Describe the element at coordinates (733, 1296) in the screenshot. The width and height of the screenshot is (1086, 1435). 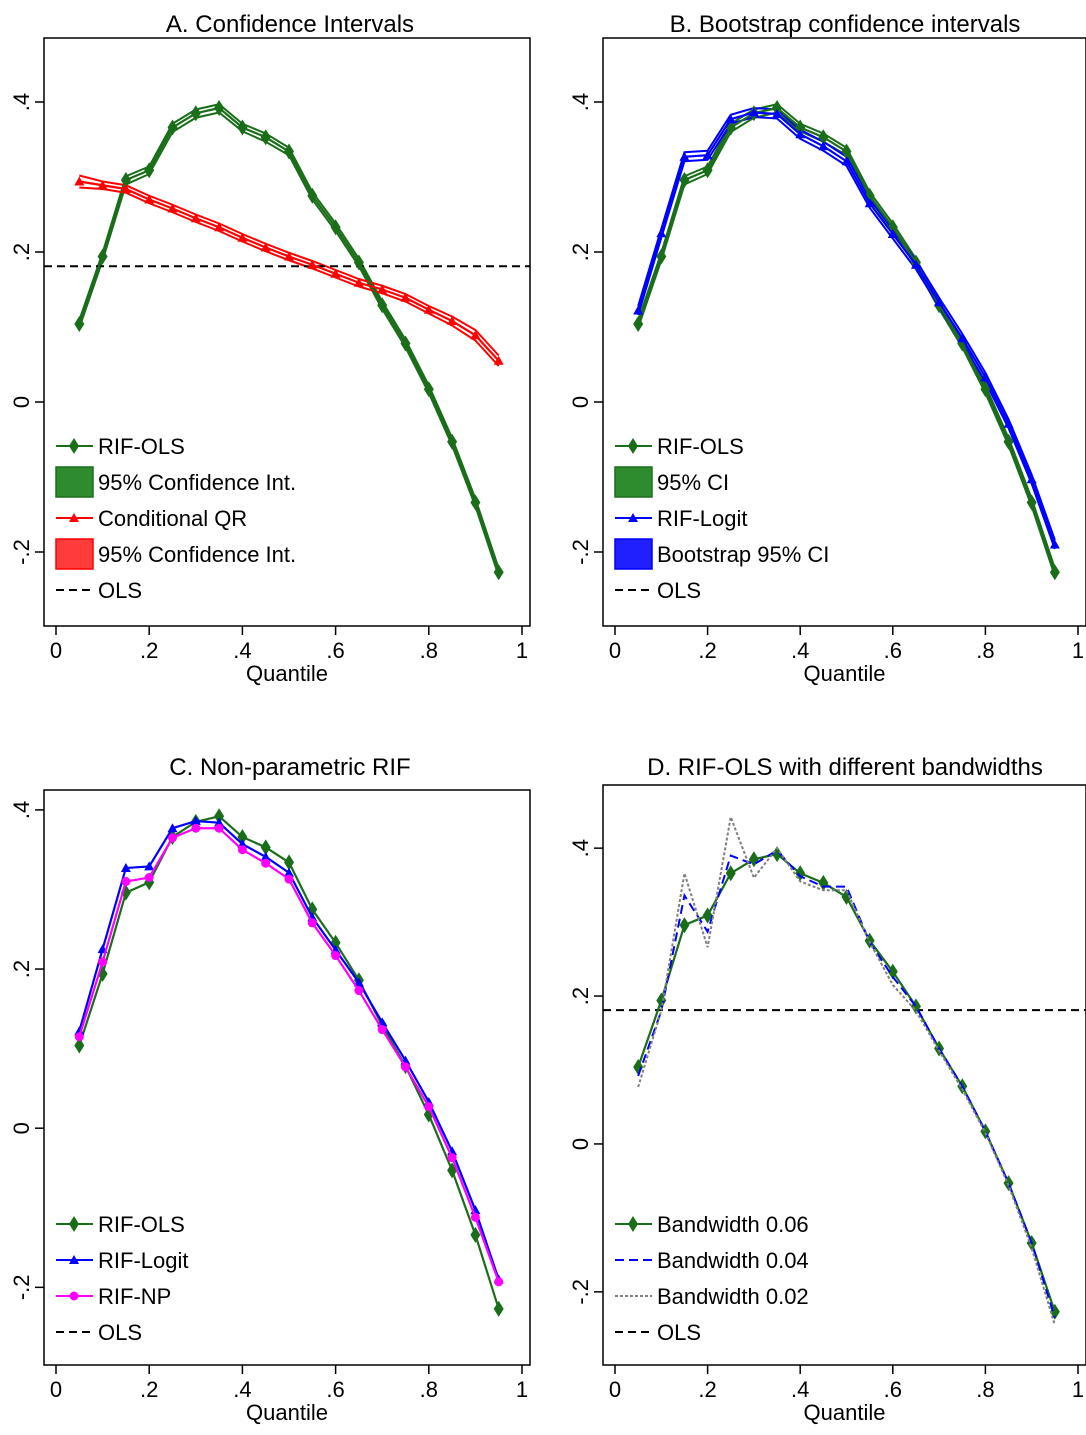
I see `legend-label: Bandwidth 0.02` at that location.